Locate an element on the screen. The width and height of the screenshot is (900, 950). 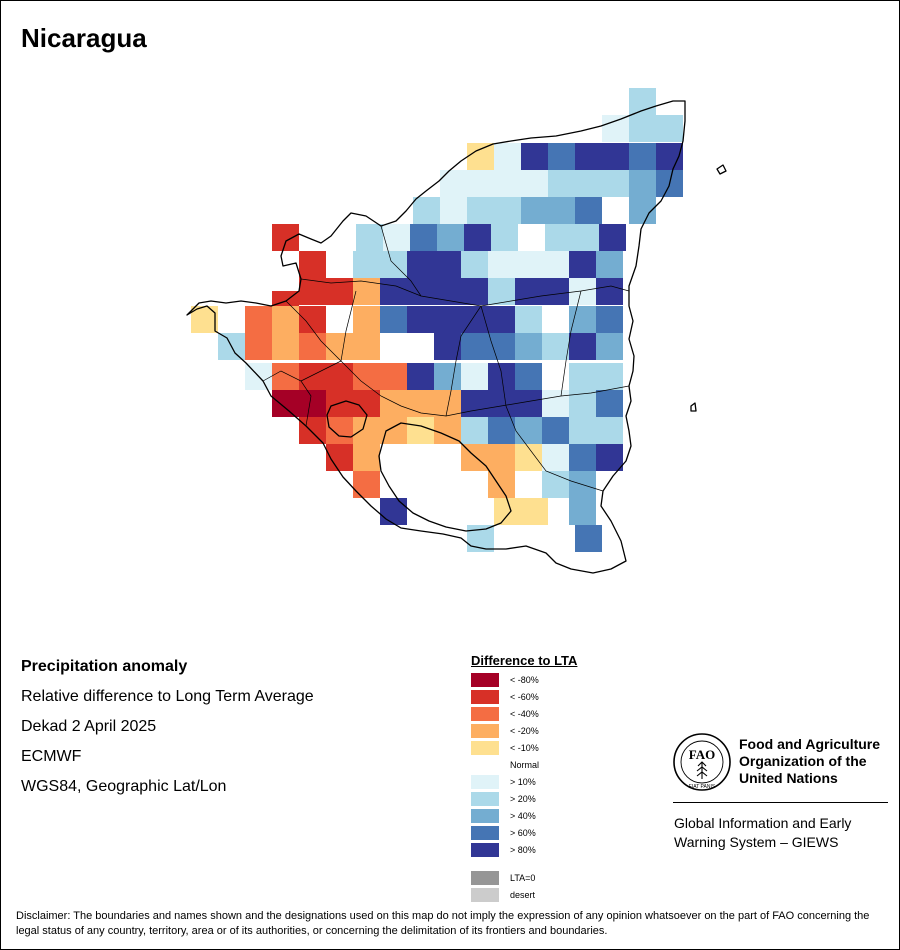
legend-item: > 10% is located at coordinates (503, 782).